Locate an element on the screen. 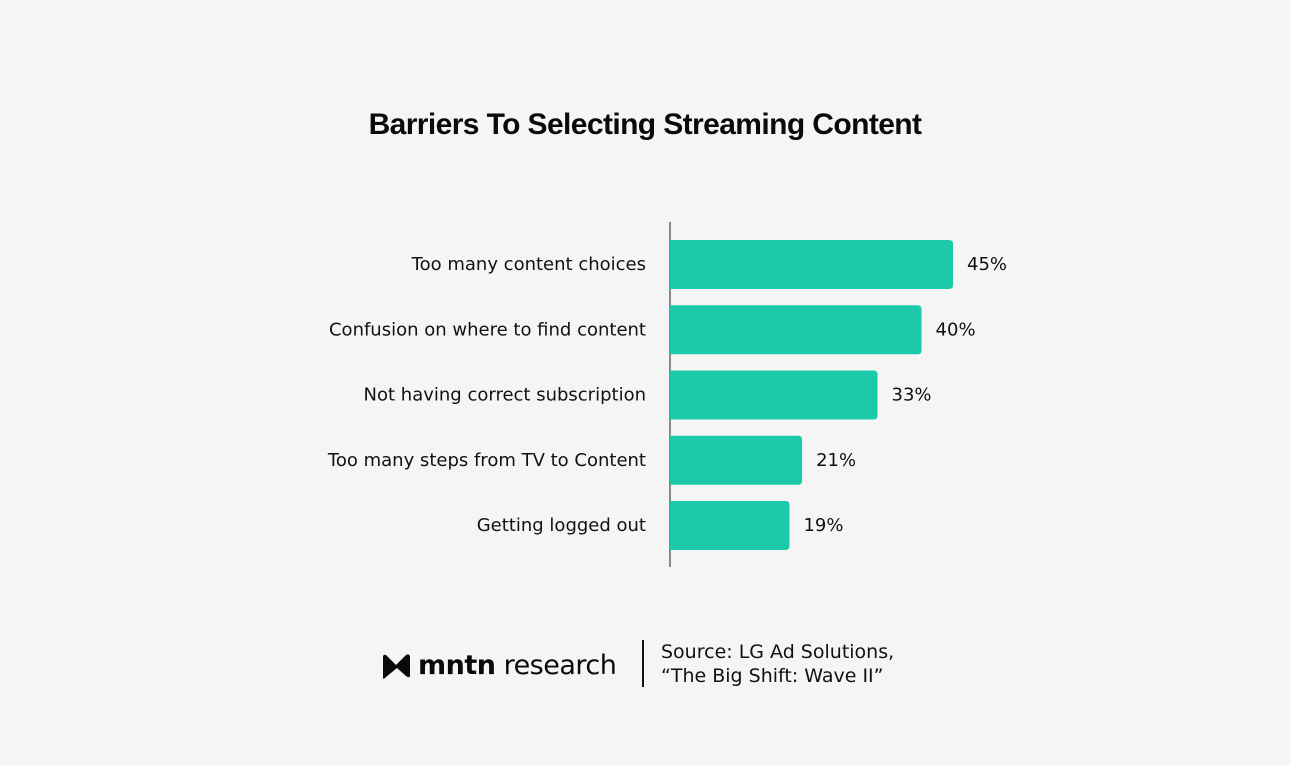 The height and width of the screenshot is (765, 1290). mntn-logo-icon is located at coordinates (396, 666).